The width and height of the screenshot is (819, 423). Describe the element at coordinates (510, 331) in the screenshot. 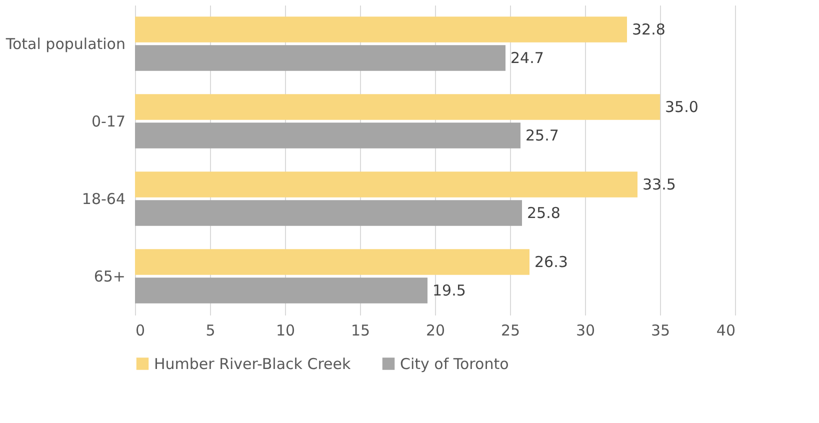

I see `x-tick-label: 25` at that location.